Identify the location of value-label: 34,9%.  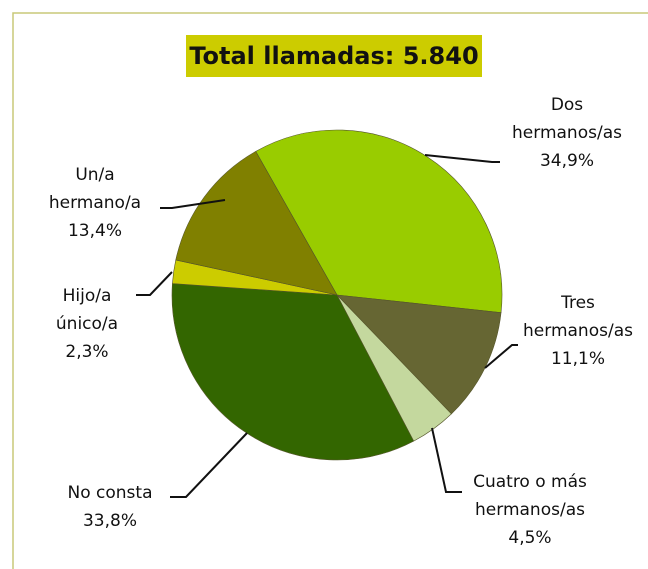
(566, 161).